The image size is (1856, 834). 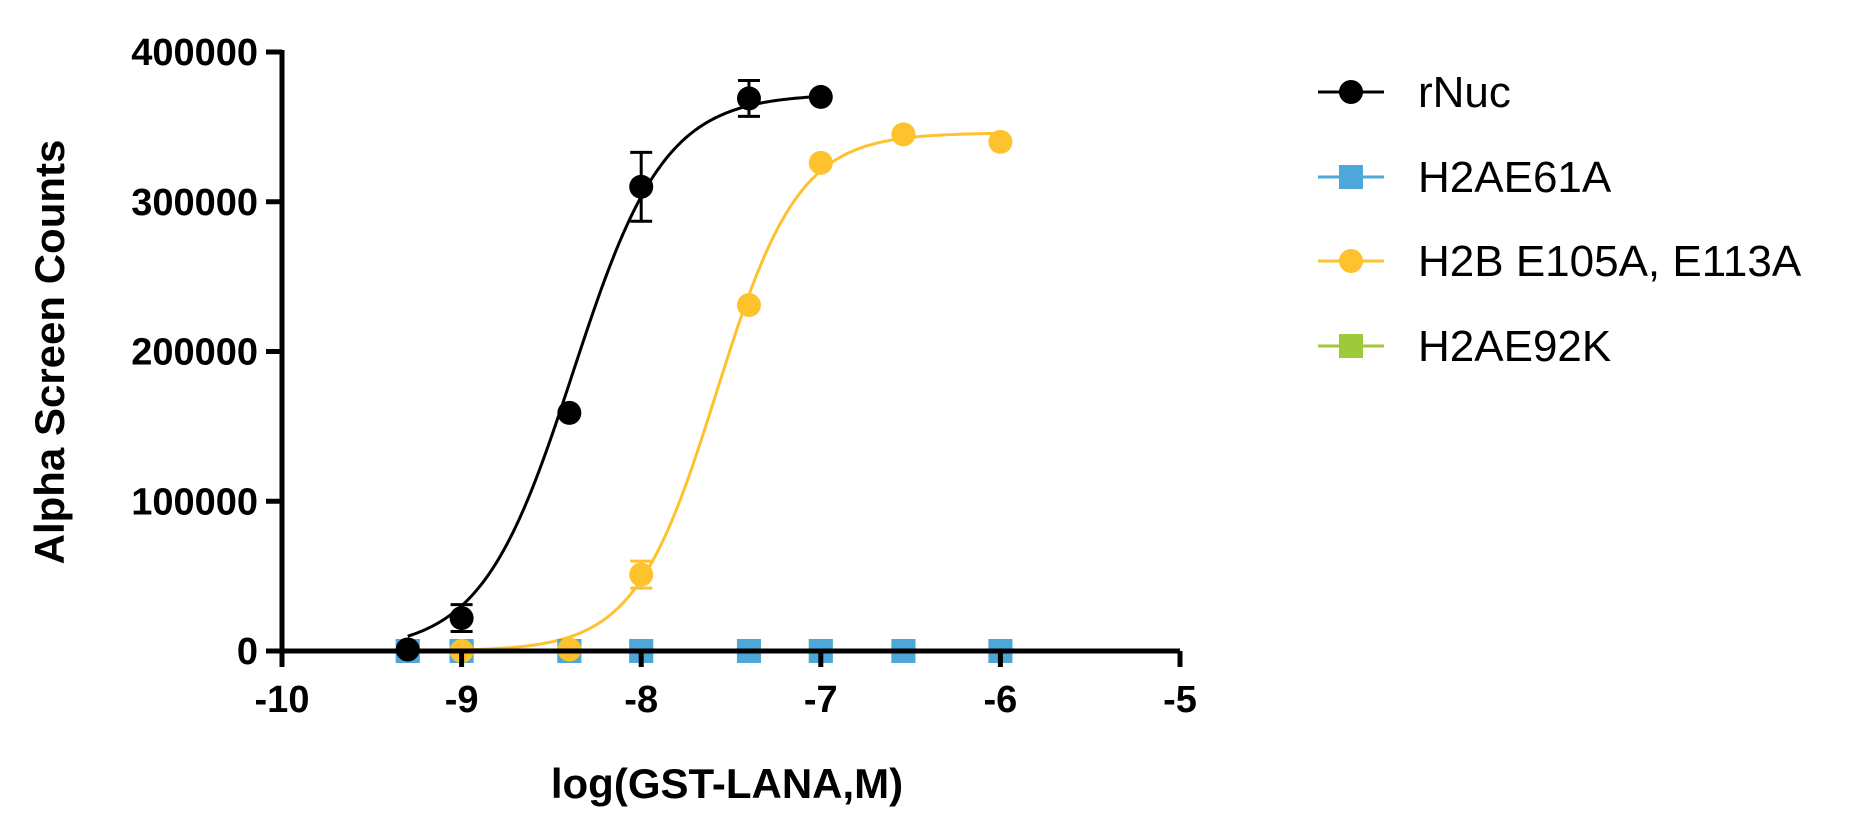 What do you see at coordinates (641, 700) in the screenshot?
I see `x-tick-label: -8` at bounding box center [641, 700].